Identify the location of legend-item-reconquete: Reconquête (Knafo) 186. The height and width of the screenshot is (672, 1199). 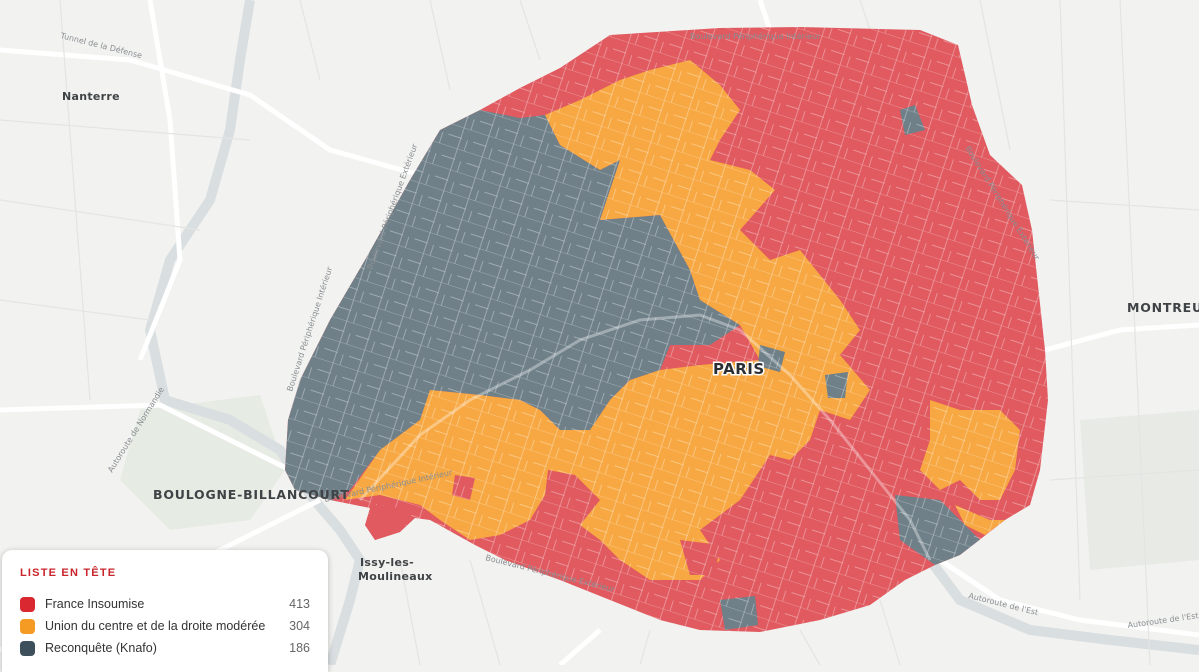
(165, 648).